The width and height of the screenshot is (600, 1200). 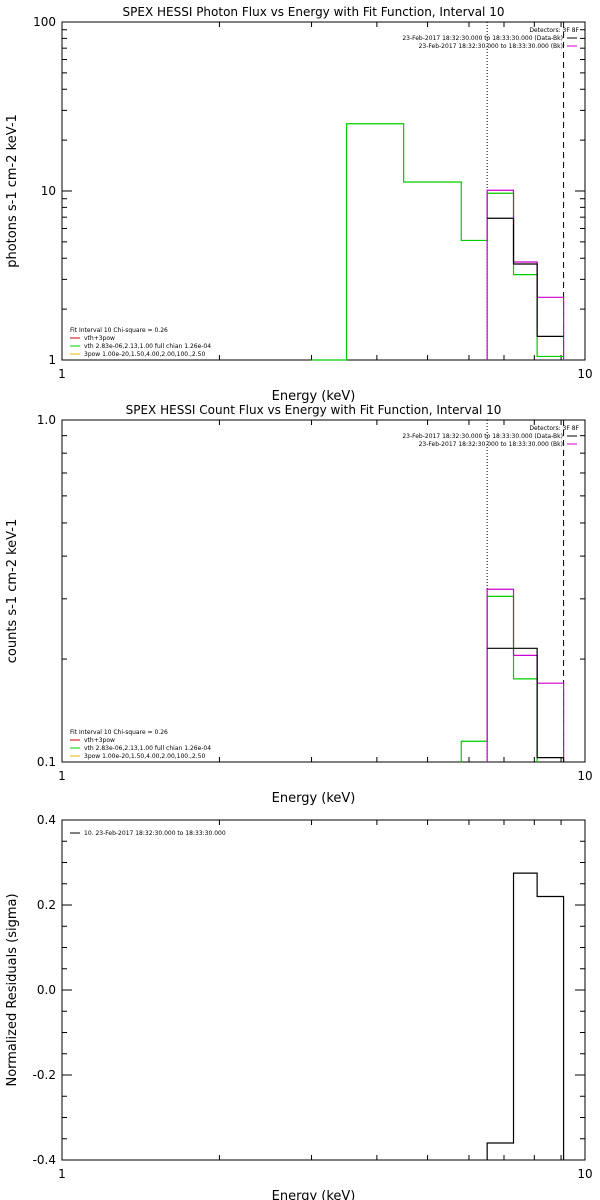 I want to click on y-axis-label: counts s-1 cm-2 keV-1, so click(x=12, y=591).